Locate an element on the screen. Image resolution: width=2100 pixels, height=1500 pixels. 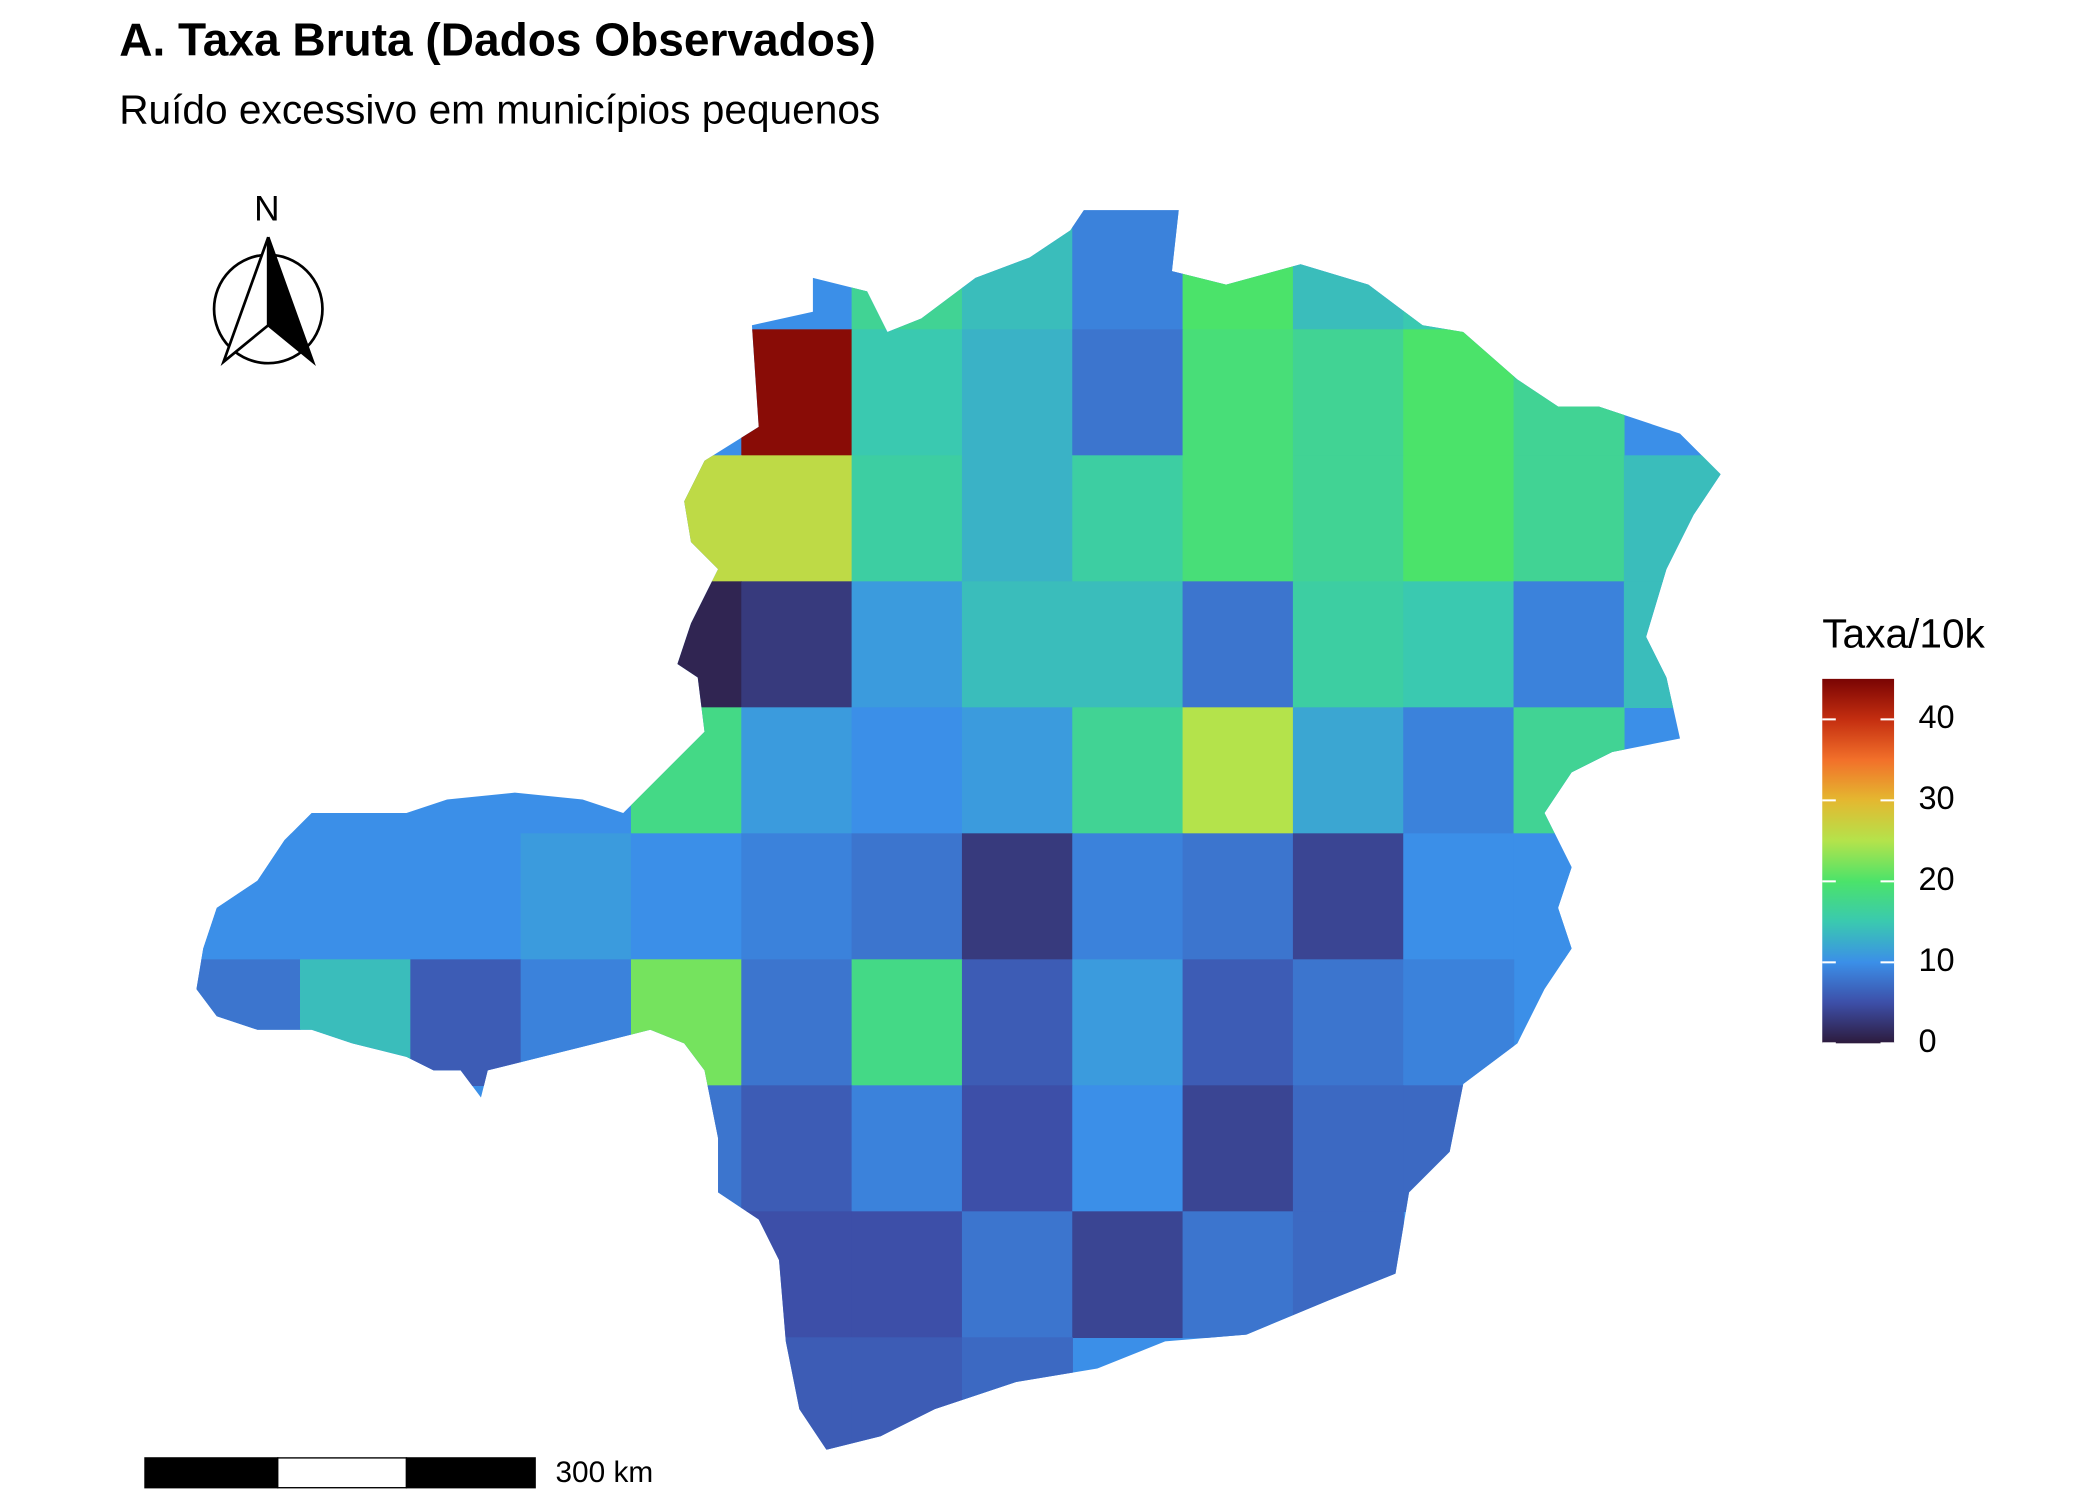
legend-tick-label: 20 is located at coordinates (1936, 879).